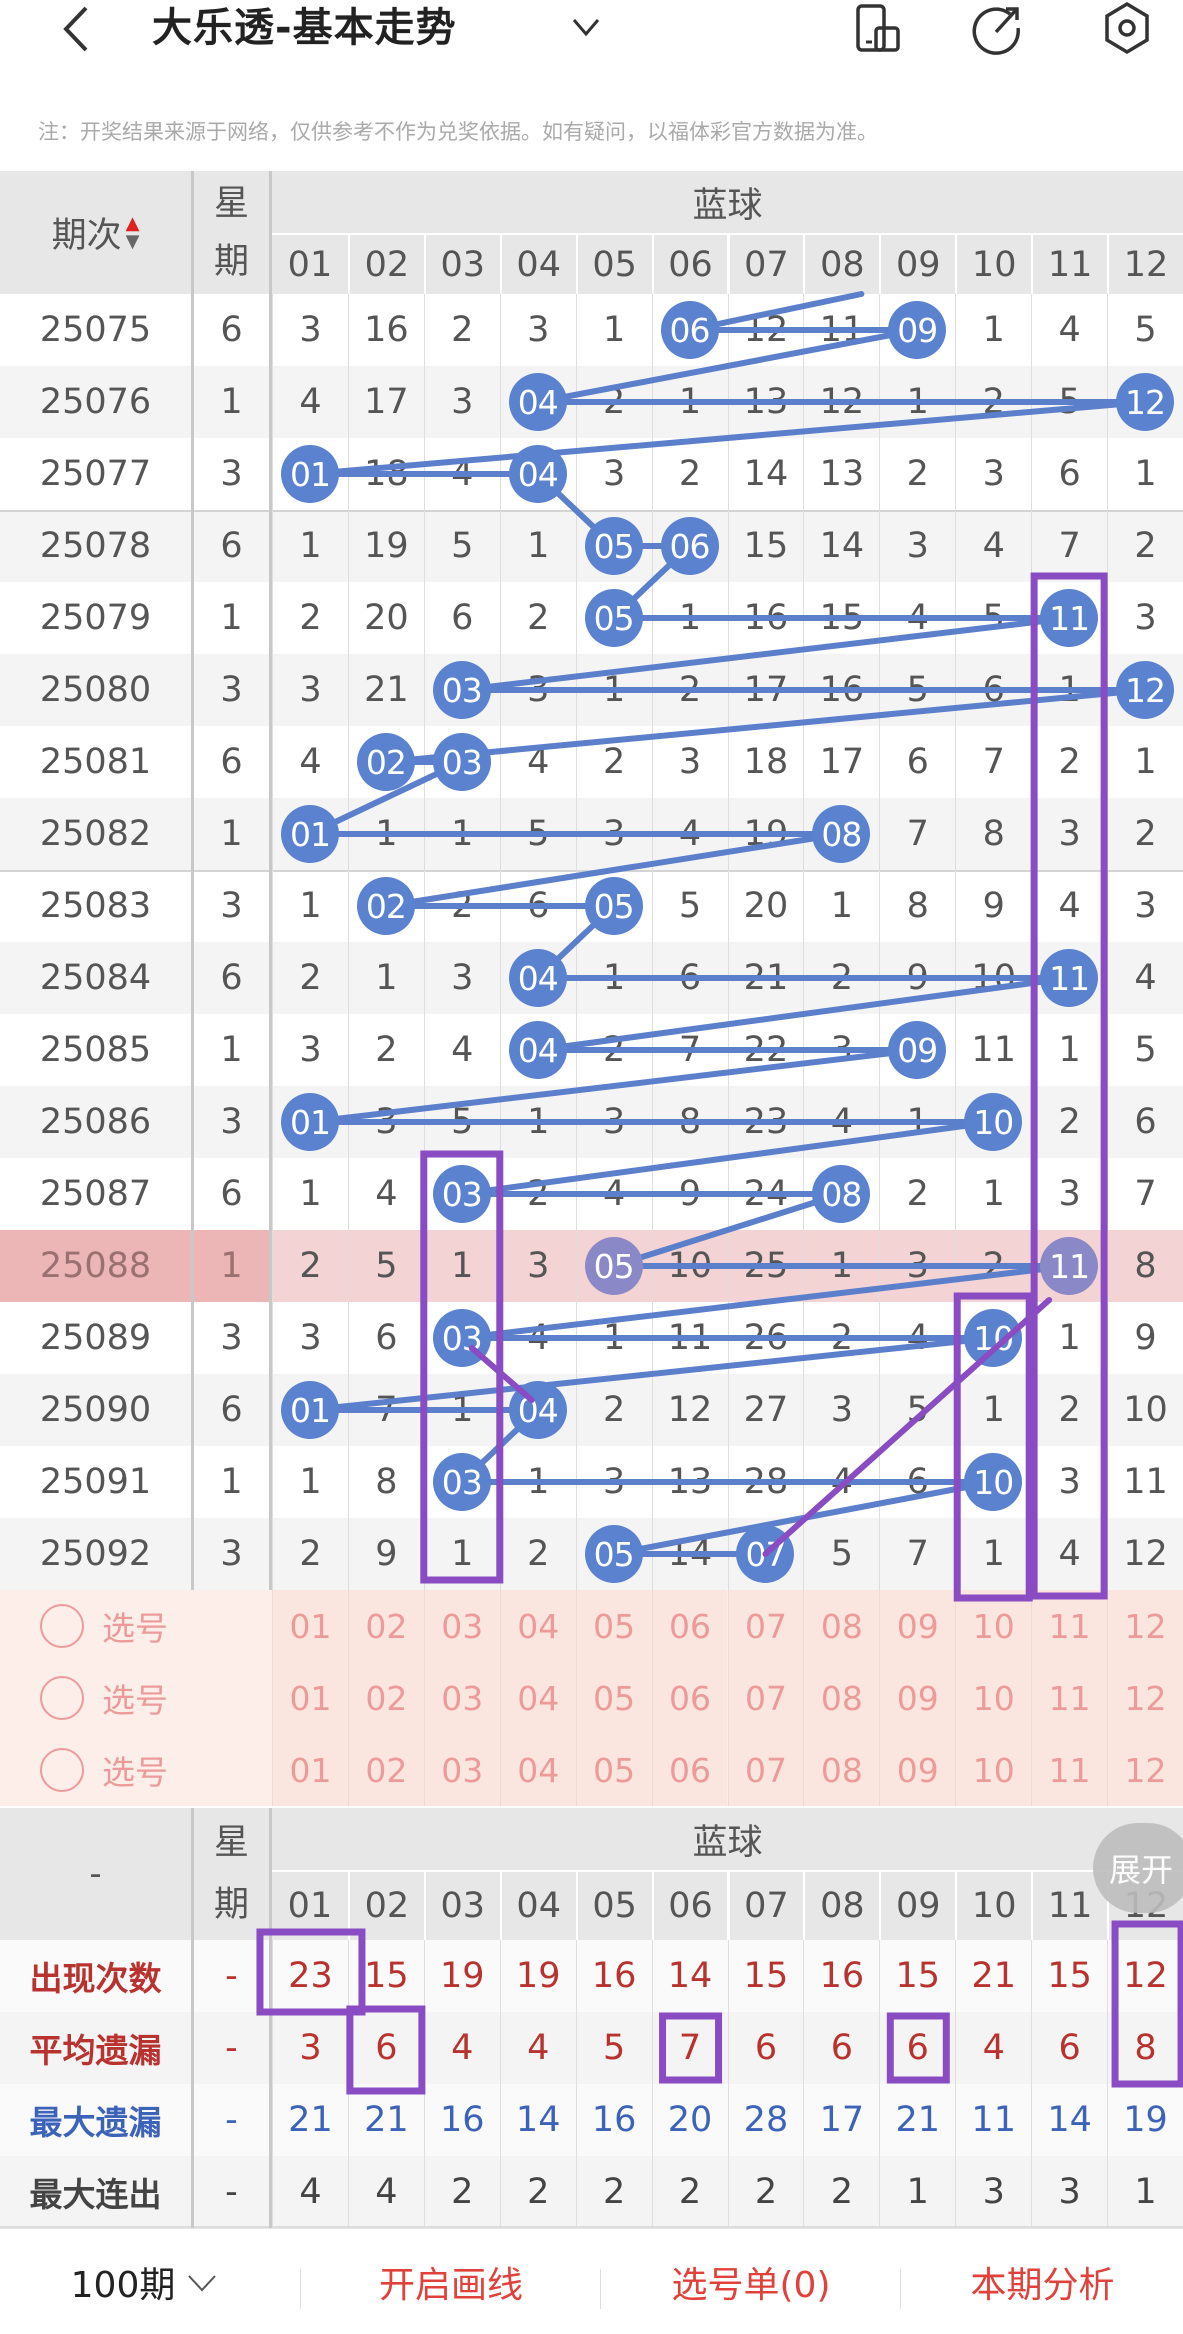 The height and width of the screenshot is (2334, 1183). What do you see at coordinates (993, 1698) in the screenshot?
I see `select-number-10: 10` at bounding box center [993, 1698].